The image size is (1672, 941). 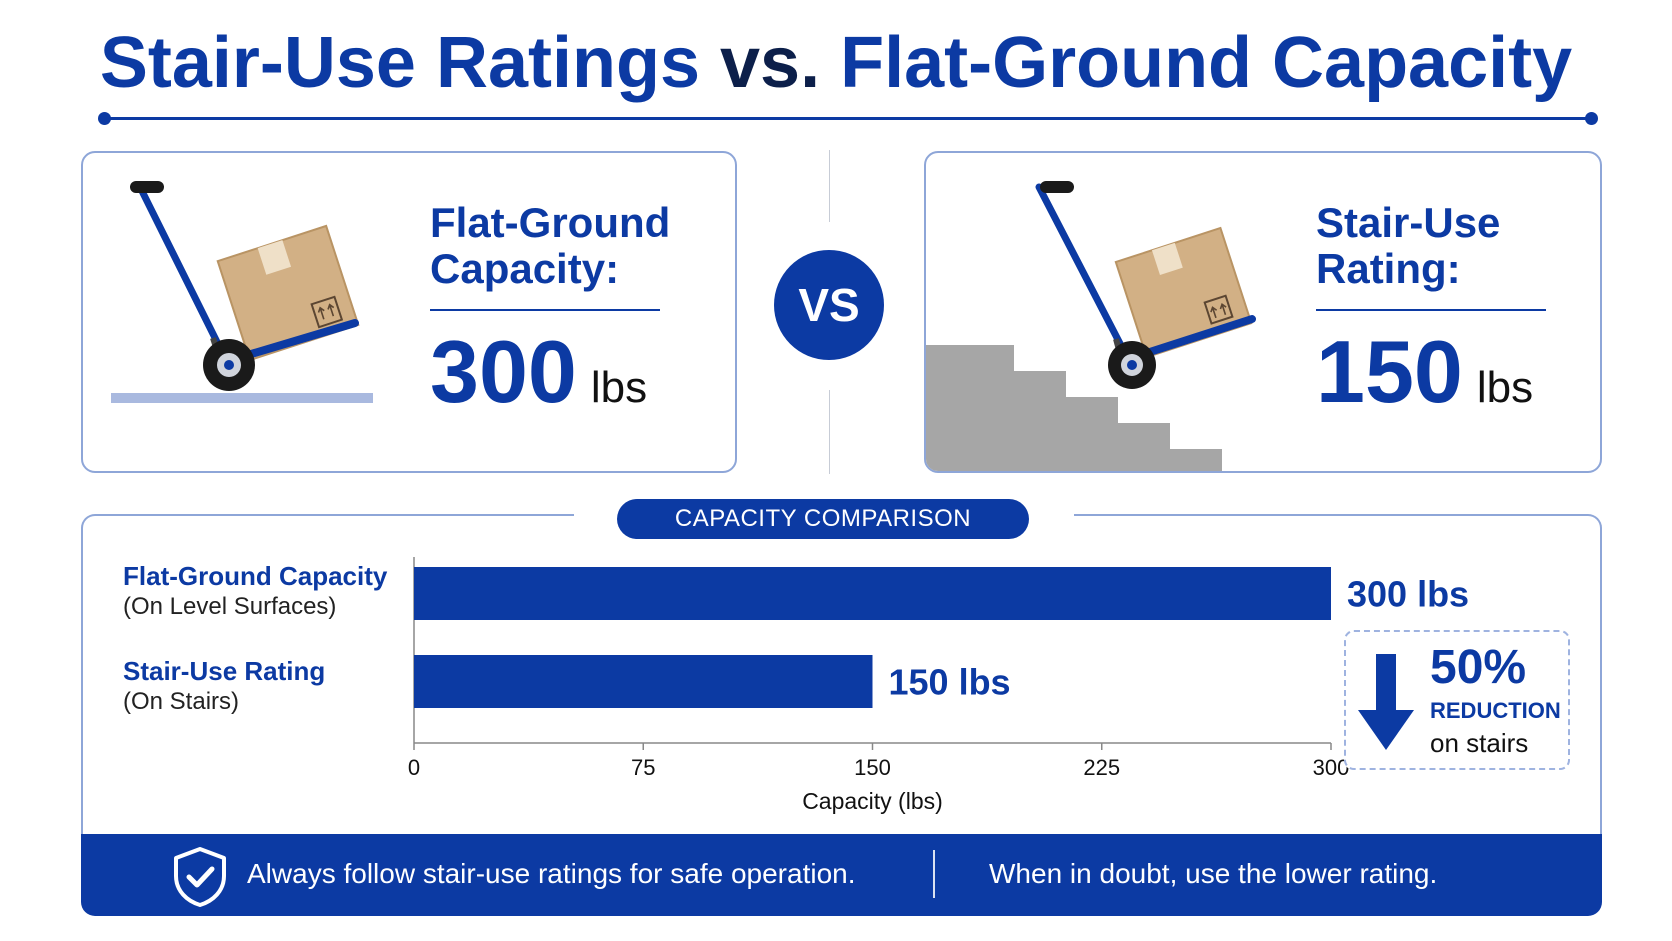 What do you see at coordinates (409, 312) in the screenshot?
I see `flat-ground-card: Flat-Ground Capacity: 300 lbs` at bounding box center [409, 312].